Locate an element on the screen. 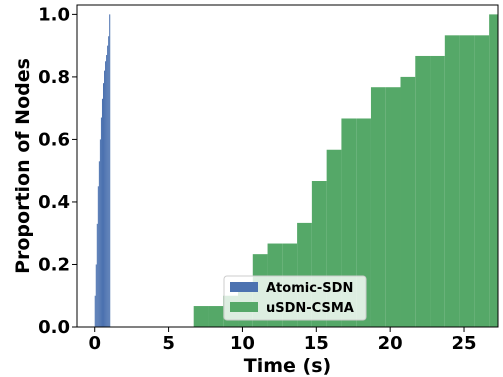  x-tick-label-2: 10 is located at coordinates (242, 343).